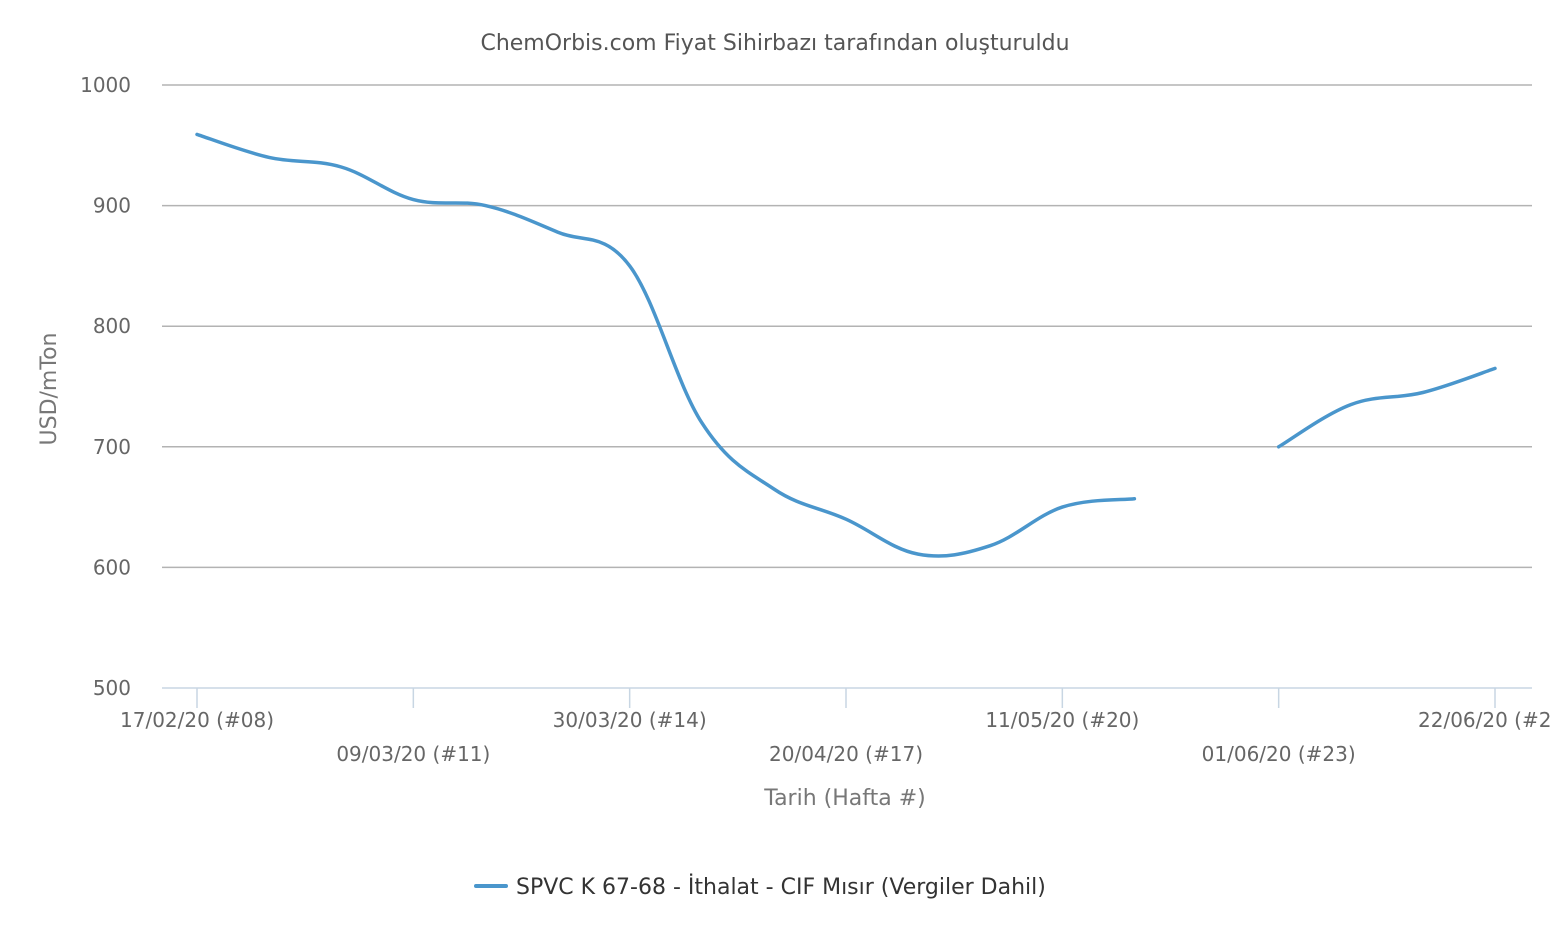 This screenshot has width=1552, height=930. What do you see at coordinates (105, 85) in the screenshot?
I see `y-tick-label: 1000` at bounding box center [105, 85].